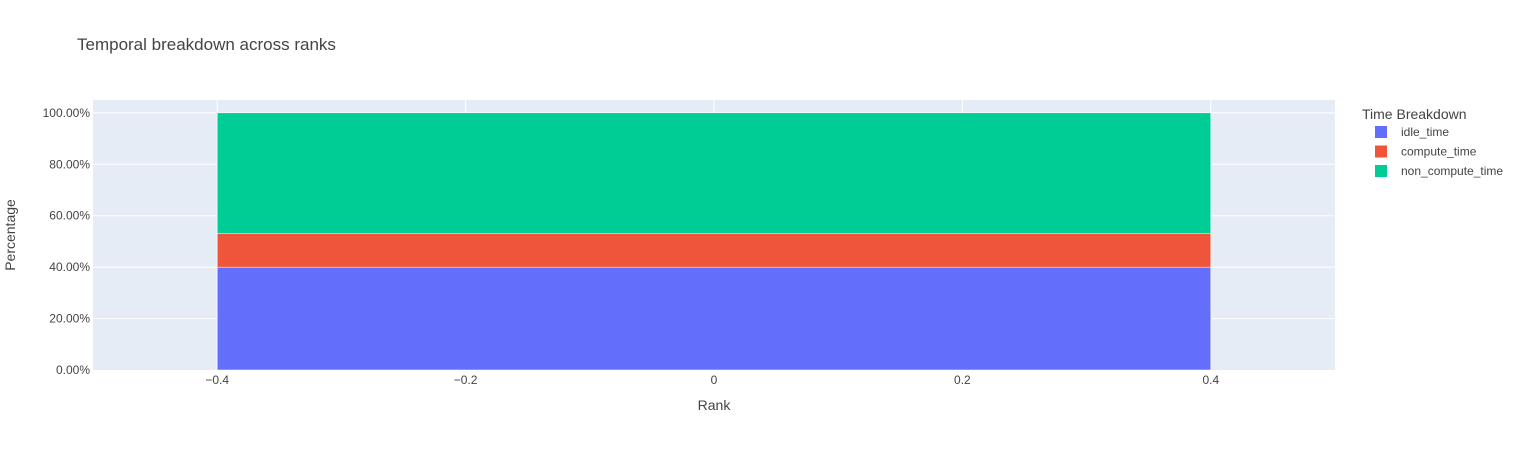 The width and height of the screenshot is (1535, 450). I want to click on legend-item-compute_time: compute_time, so click(1426, 152).